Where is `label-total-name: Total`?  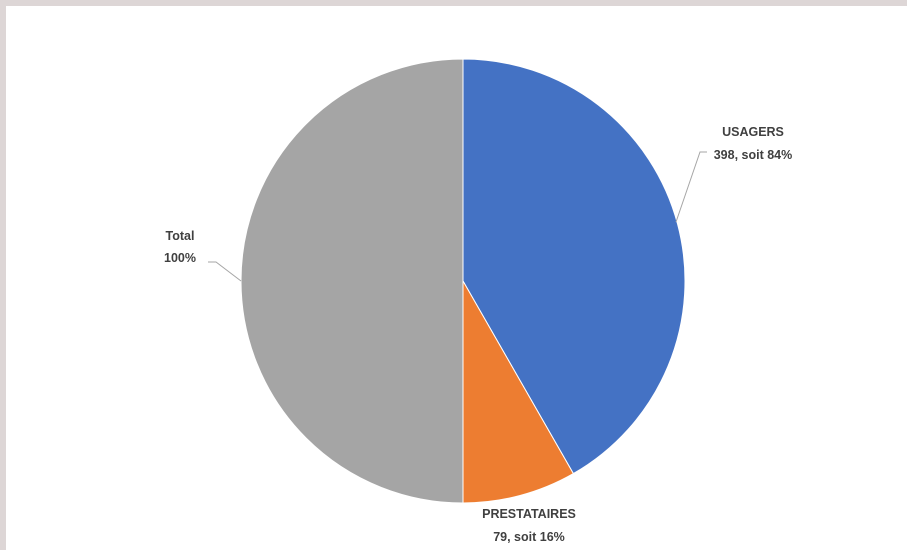 label-total-name: Total is located at coordinates (180, 236).